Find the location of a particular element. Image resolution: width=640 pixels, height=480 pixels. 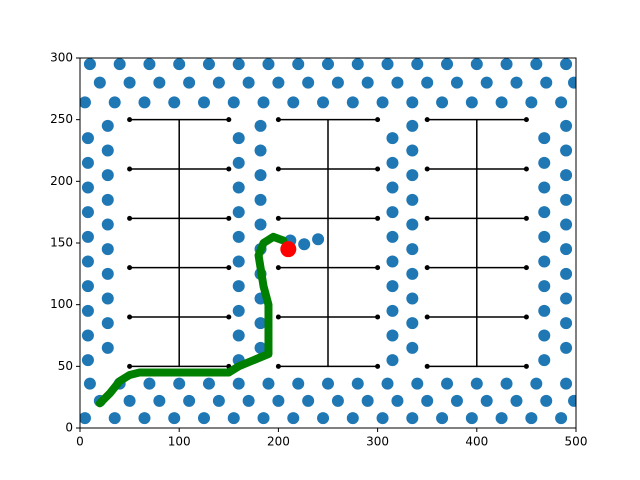

x-tick-label: 100 is located at coordinates (179, 442).